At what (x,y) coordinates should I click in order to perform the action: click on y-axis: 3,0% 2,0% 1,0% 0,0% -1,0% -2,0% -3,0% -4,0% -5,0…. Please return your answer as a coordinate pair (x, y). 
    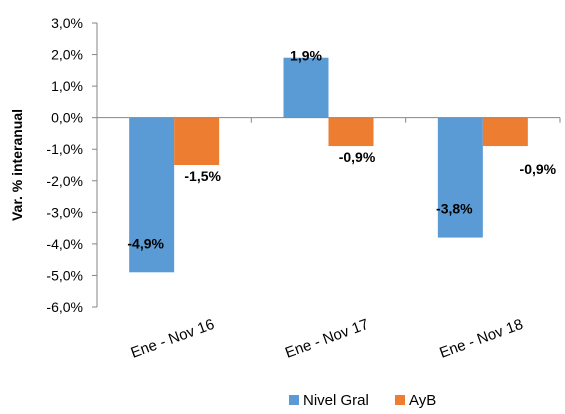
    Looking at the image, I should click on (72, 165).